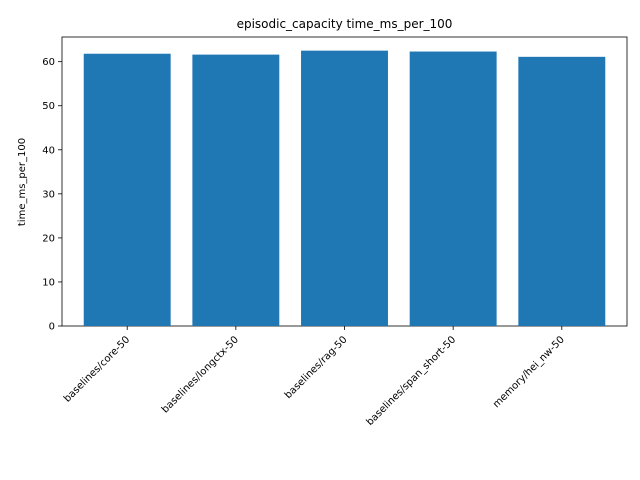 This screenshot has height=480, width=640. I want to click on x-tick-label: baselines/core-50, so click(97, 369).